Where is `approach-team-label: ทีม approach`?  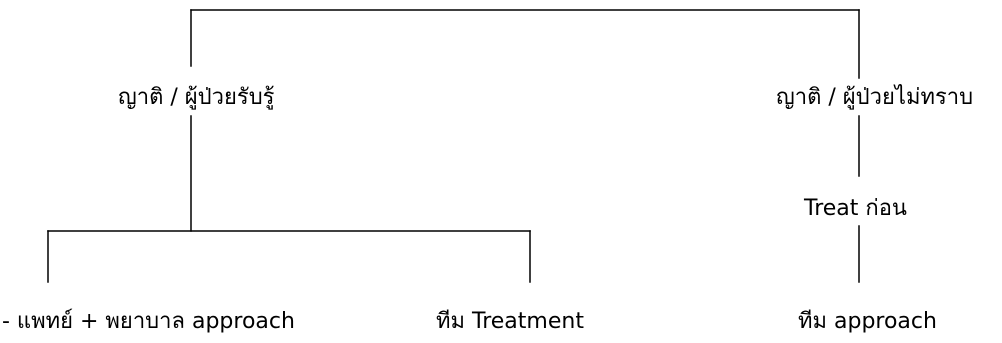 approach-team-label: ทีม approach is located at coordinates (867, 321).